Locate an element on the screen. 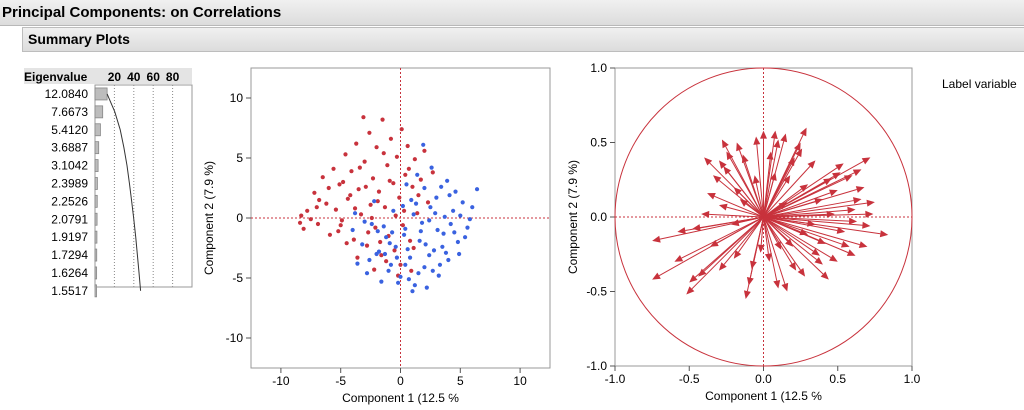 The height and width of the screenshot is (410, 1024). y-tick-label: -0.5 is located at coordinates (596, 292).